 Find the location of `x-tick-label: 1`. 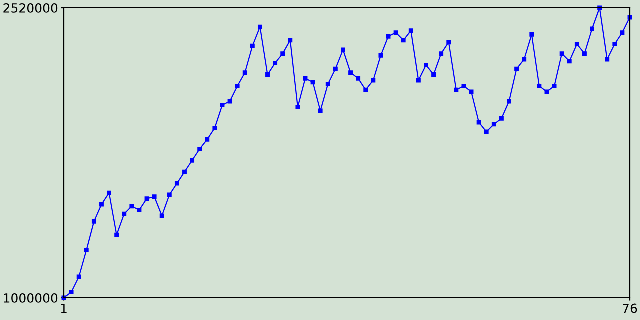

x-tick-label: 1 is located at coordinates (64, 309).